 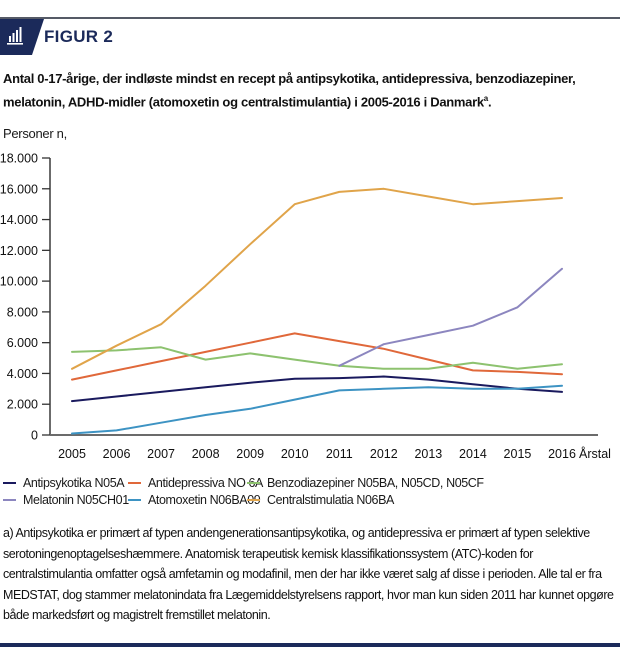 I want to click on legend-label: Benzodiazepiner N05BA, N05CD, N05CF, so click(x=375, y=483).